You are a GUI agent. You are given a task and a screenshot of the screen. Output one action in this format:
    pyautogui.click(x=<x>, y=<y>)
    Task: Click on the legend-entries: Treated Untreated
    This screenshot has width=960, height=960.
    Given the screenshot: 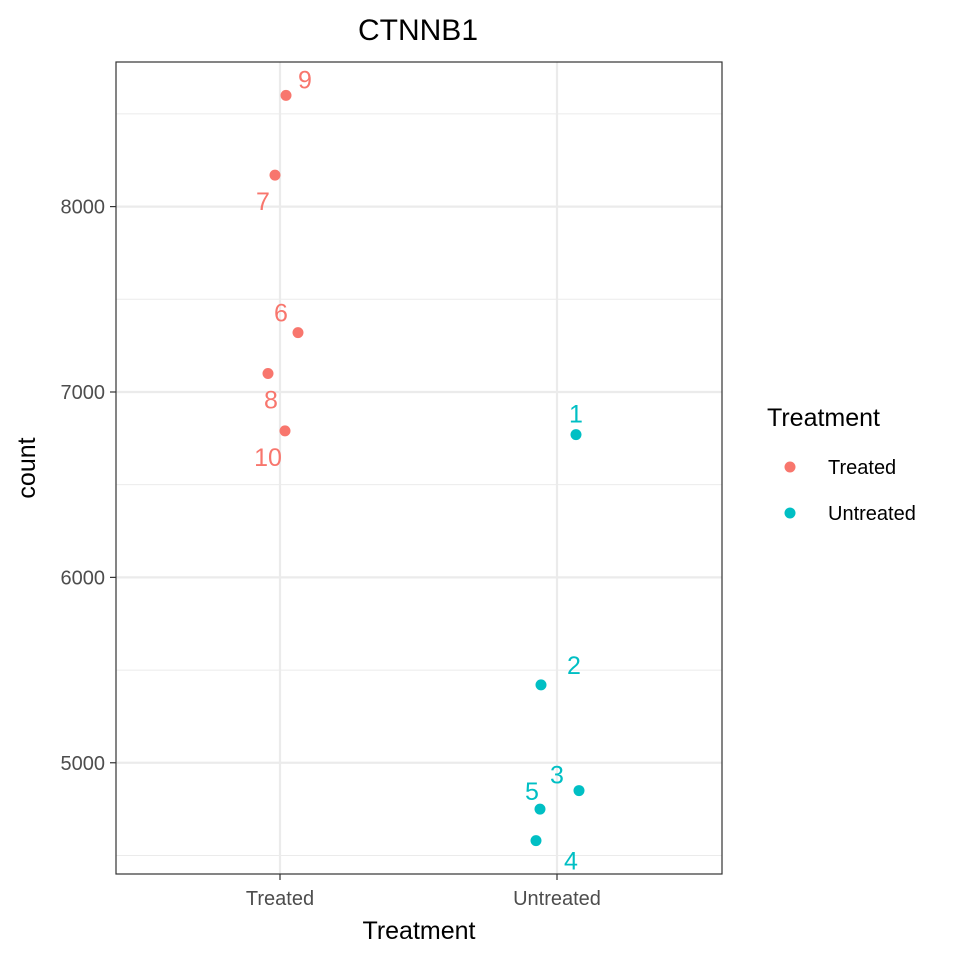 What is the action you would take?
    pyautogui.click(x=850, y=491)
    